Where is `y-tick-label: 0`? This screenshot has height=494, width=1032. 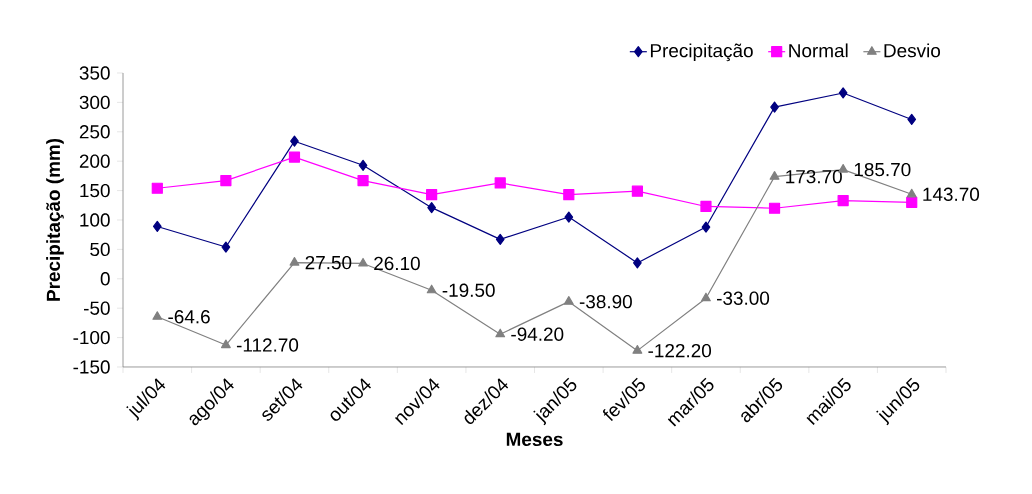 y-tick-label: 0 is located at coordinates (105, 279).